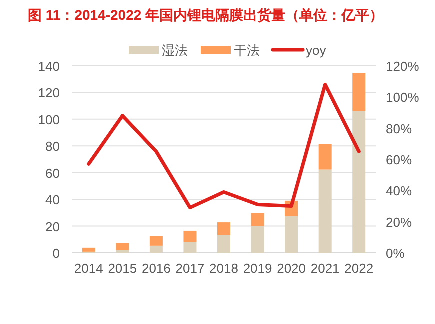  What do you see at coordinates (89, 268) in the screenshot?
I see `x-tick-label: 2014` at bounding box center [89, 268].